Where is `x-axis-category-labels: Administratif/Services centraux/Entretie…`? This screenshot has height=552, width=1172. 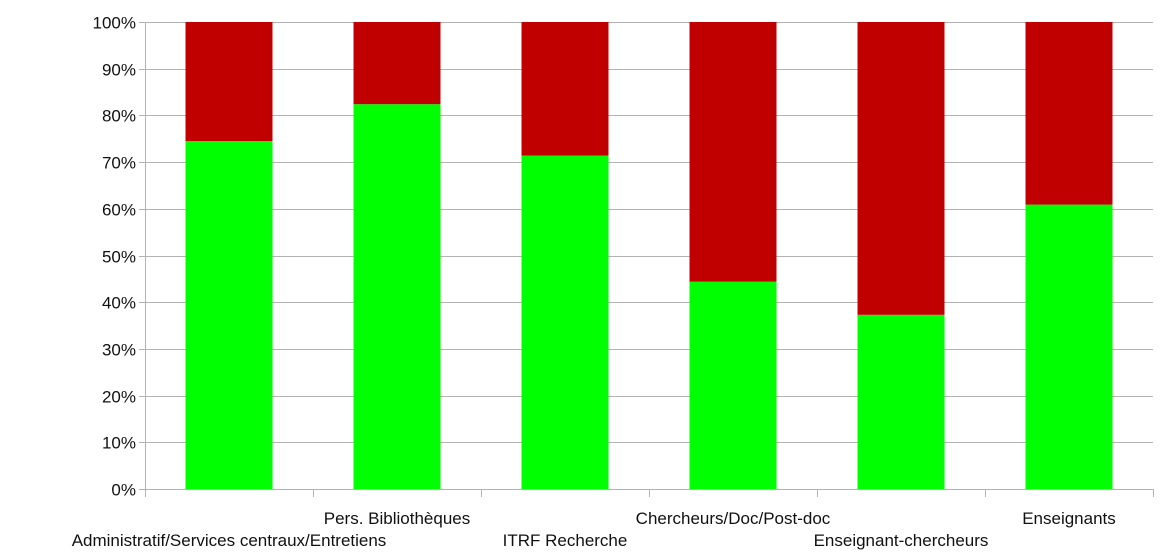
x-axis-category-labels: Administratif/Services centraux/Entretie… is located at coordinates (594, 529).